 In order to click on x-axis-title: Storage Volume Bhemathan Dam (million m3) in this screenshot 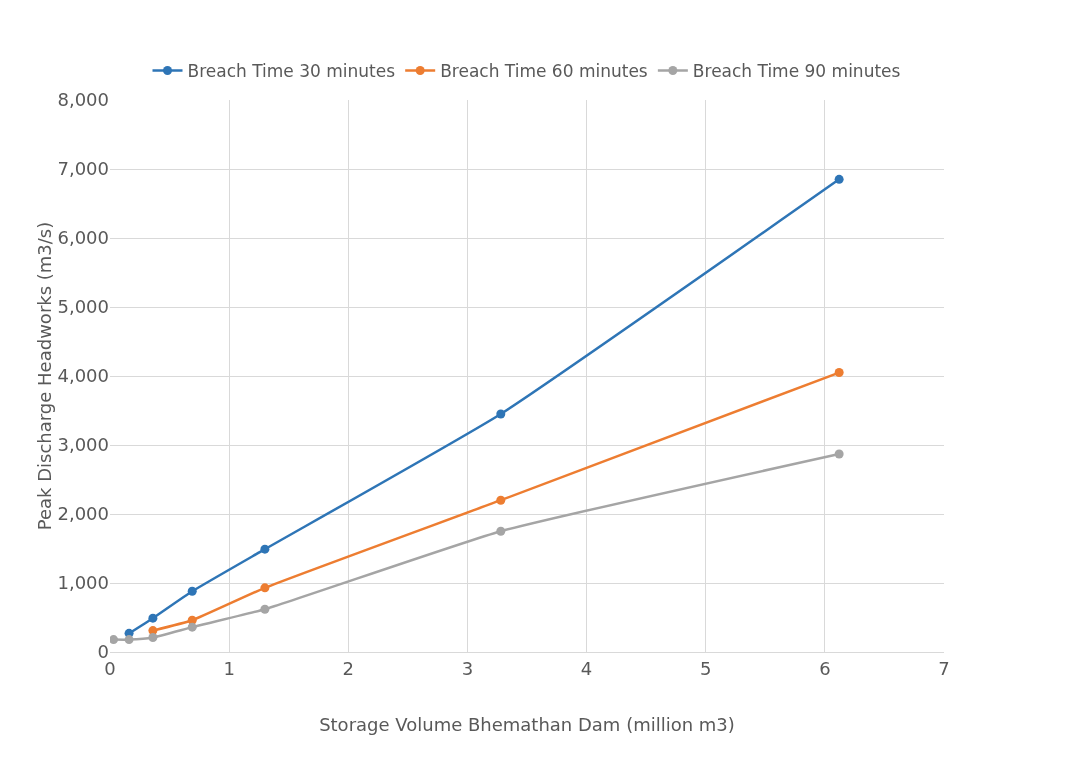, I will do `click(527, 724)`.